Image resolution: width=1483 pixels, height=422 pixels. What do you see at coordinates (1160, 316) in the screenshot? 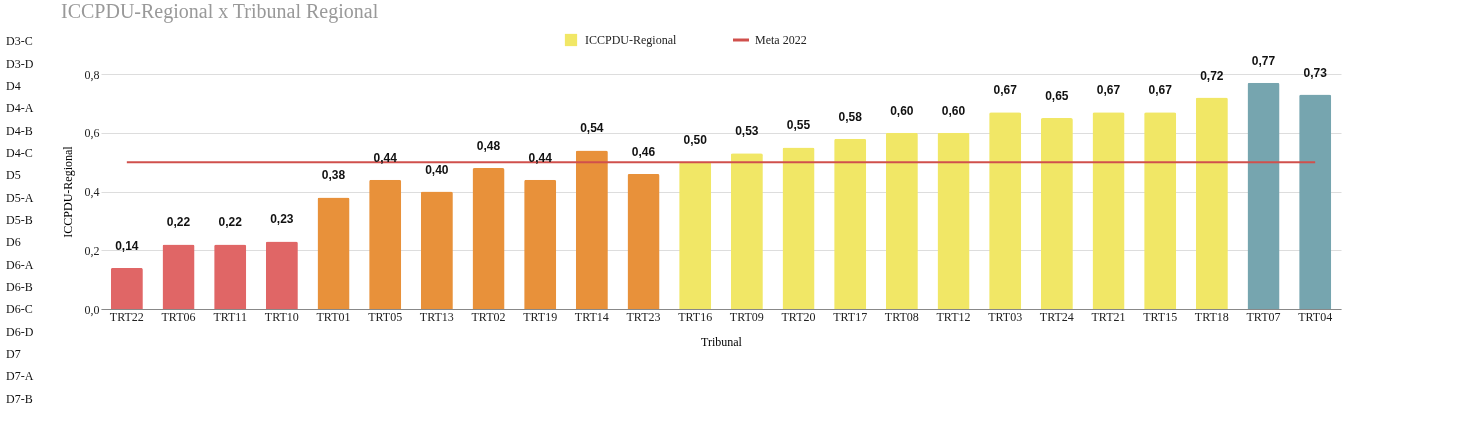
I see `x-tick-label: TRT15` at bounding box center [1160, 316].